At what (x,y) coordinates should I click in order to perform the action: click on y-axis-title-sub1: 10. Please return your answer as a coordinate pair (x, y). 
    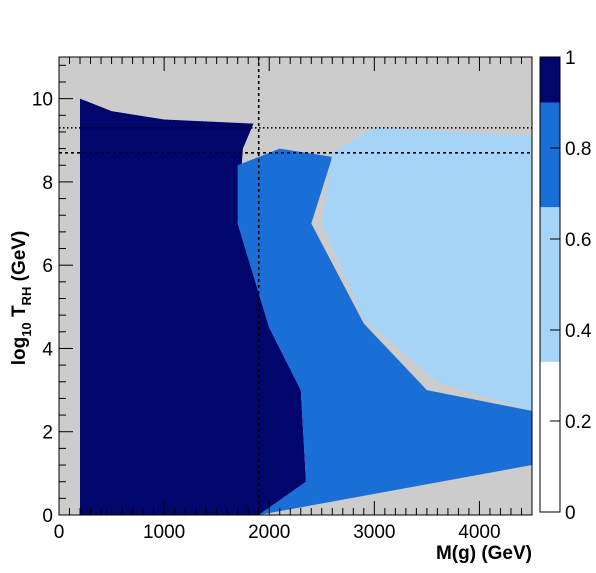
    Looking at the image, I should click on (26, 329).